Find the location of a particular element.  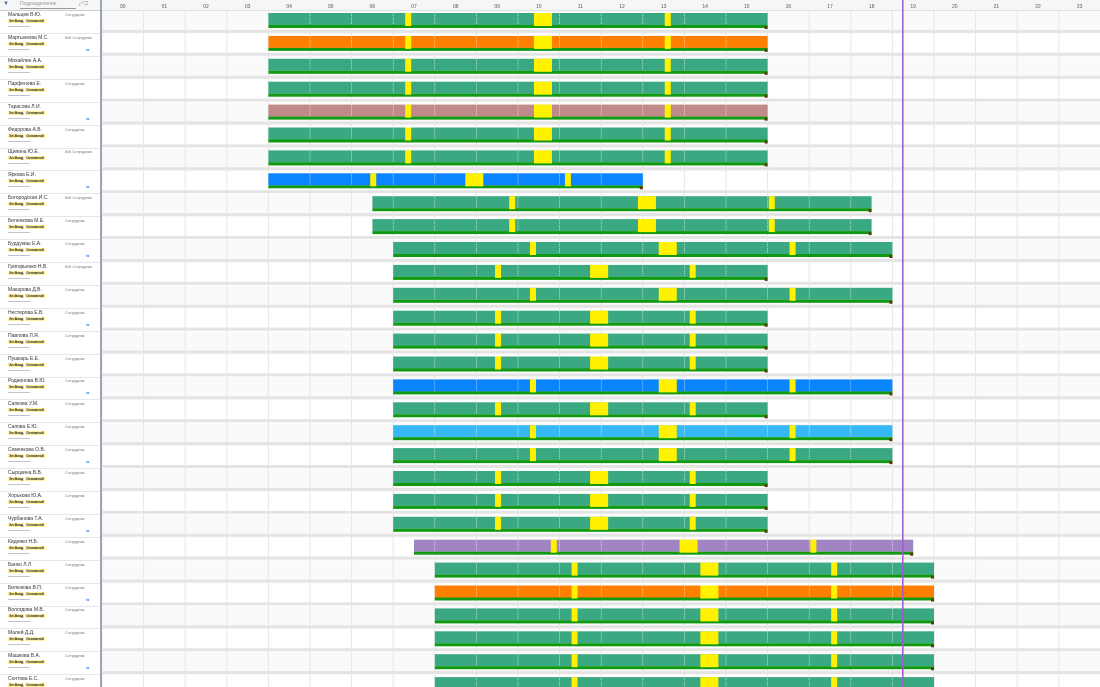

employee-name: Щипина Ю.Е. is located at coordinates (24, 152).